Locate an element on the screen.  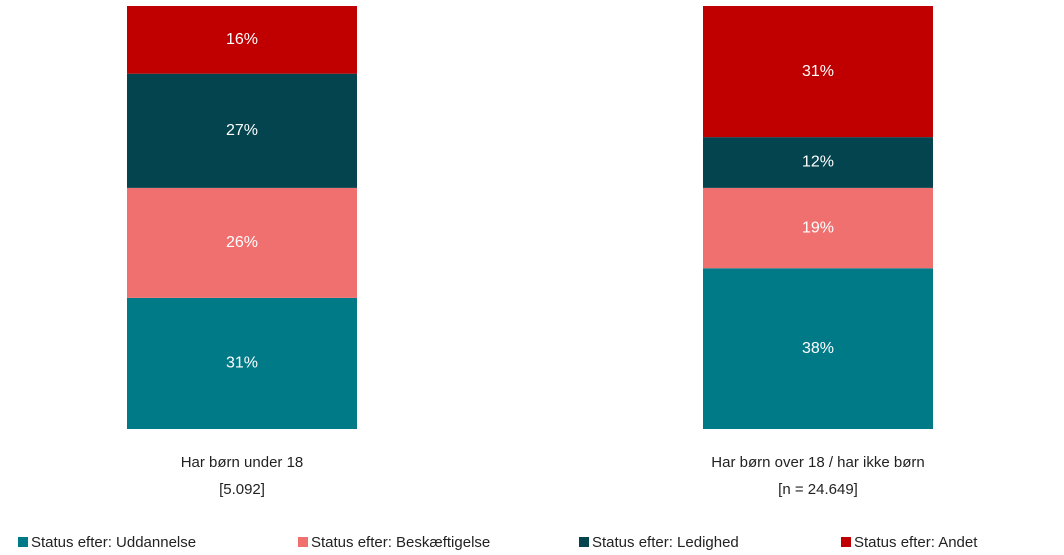
value-label: 16% is located at coordinates (242, 39).